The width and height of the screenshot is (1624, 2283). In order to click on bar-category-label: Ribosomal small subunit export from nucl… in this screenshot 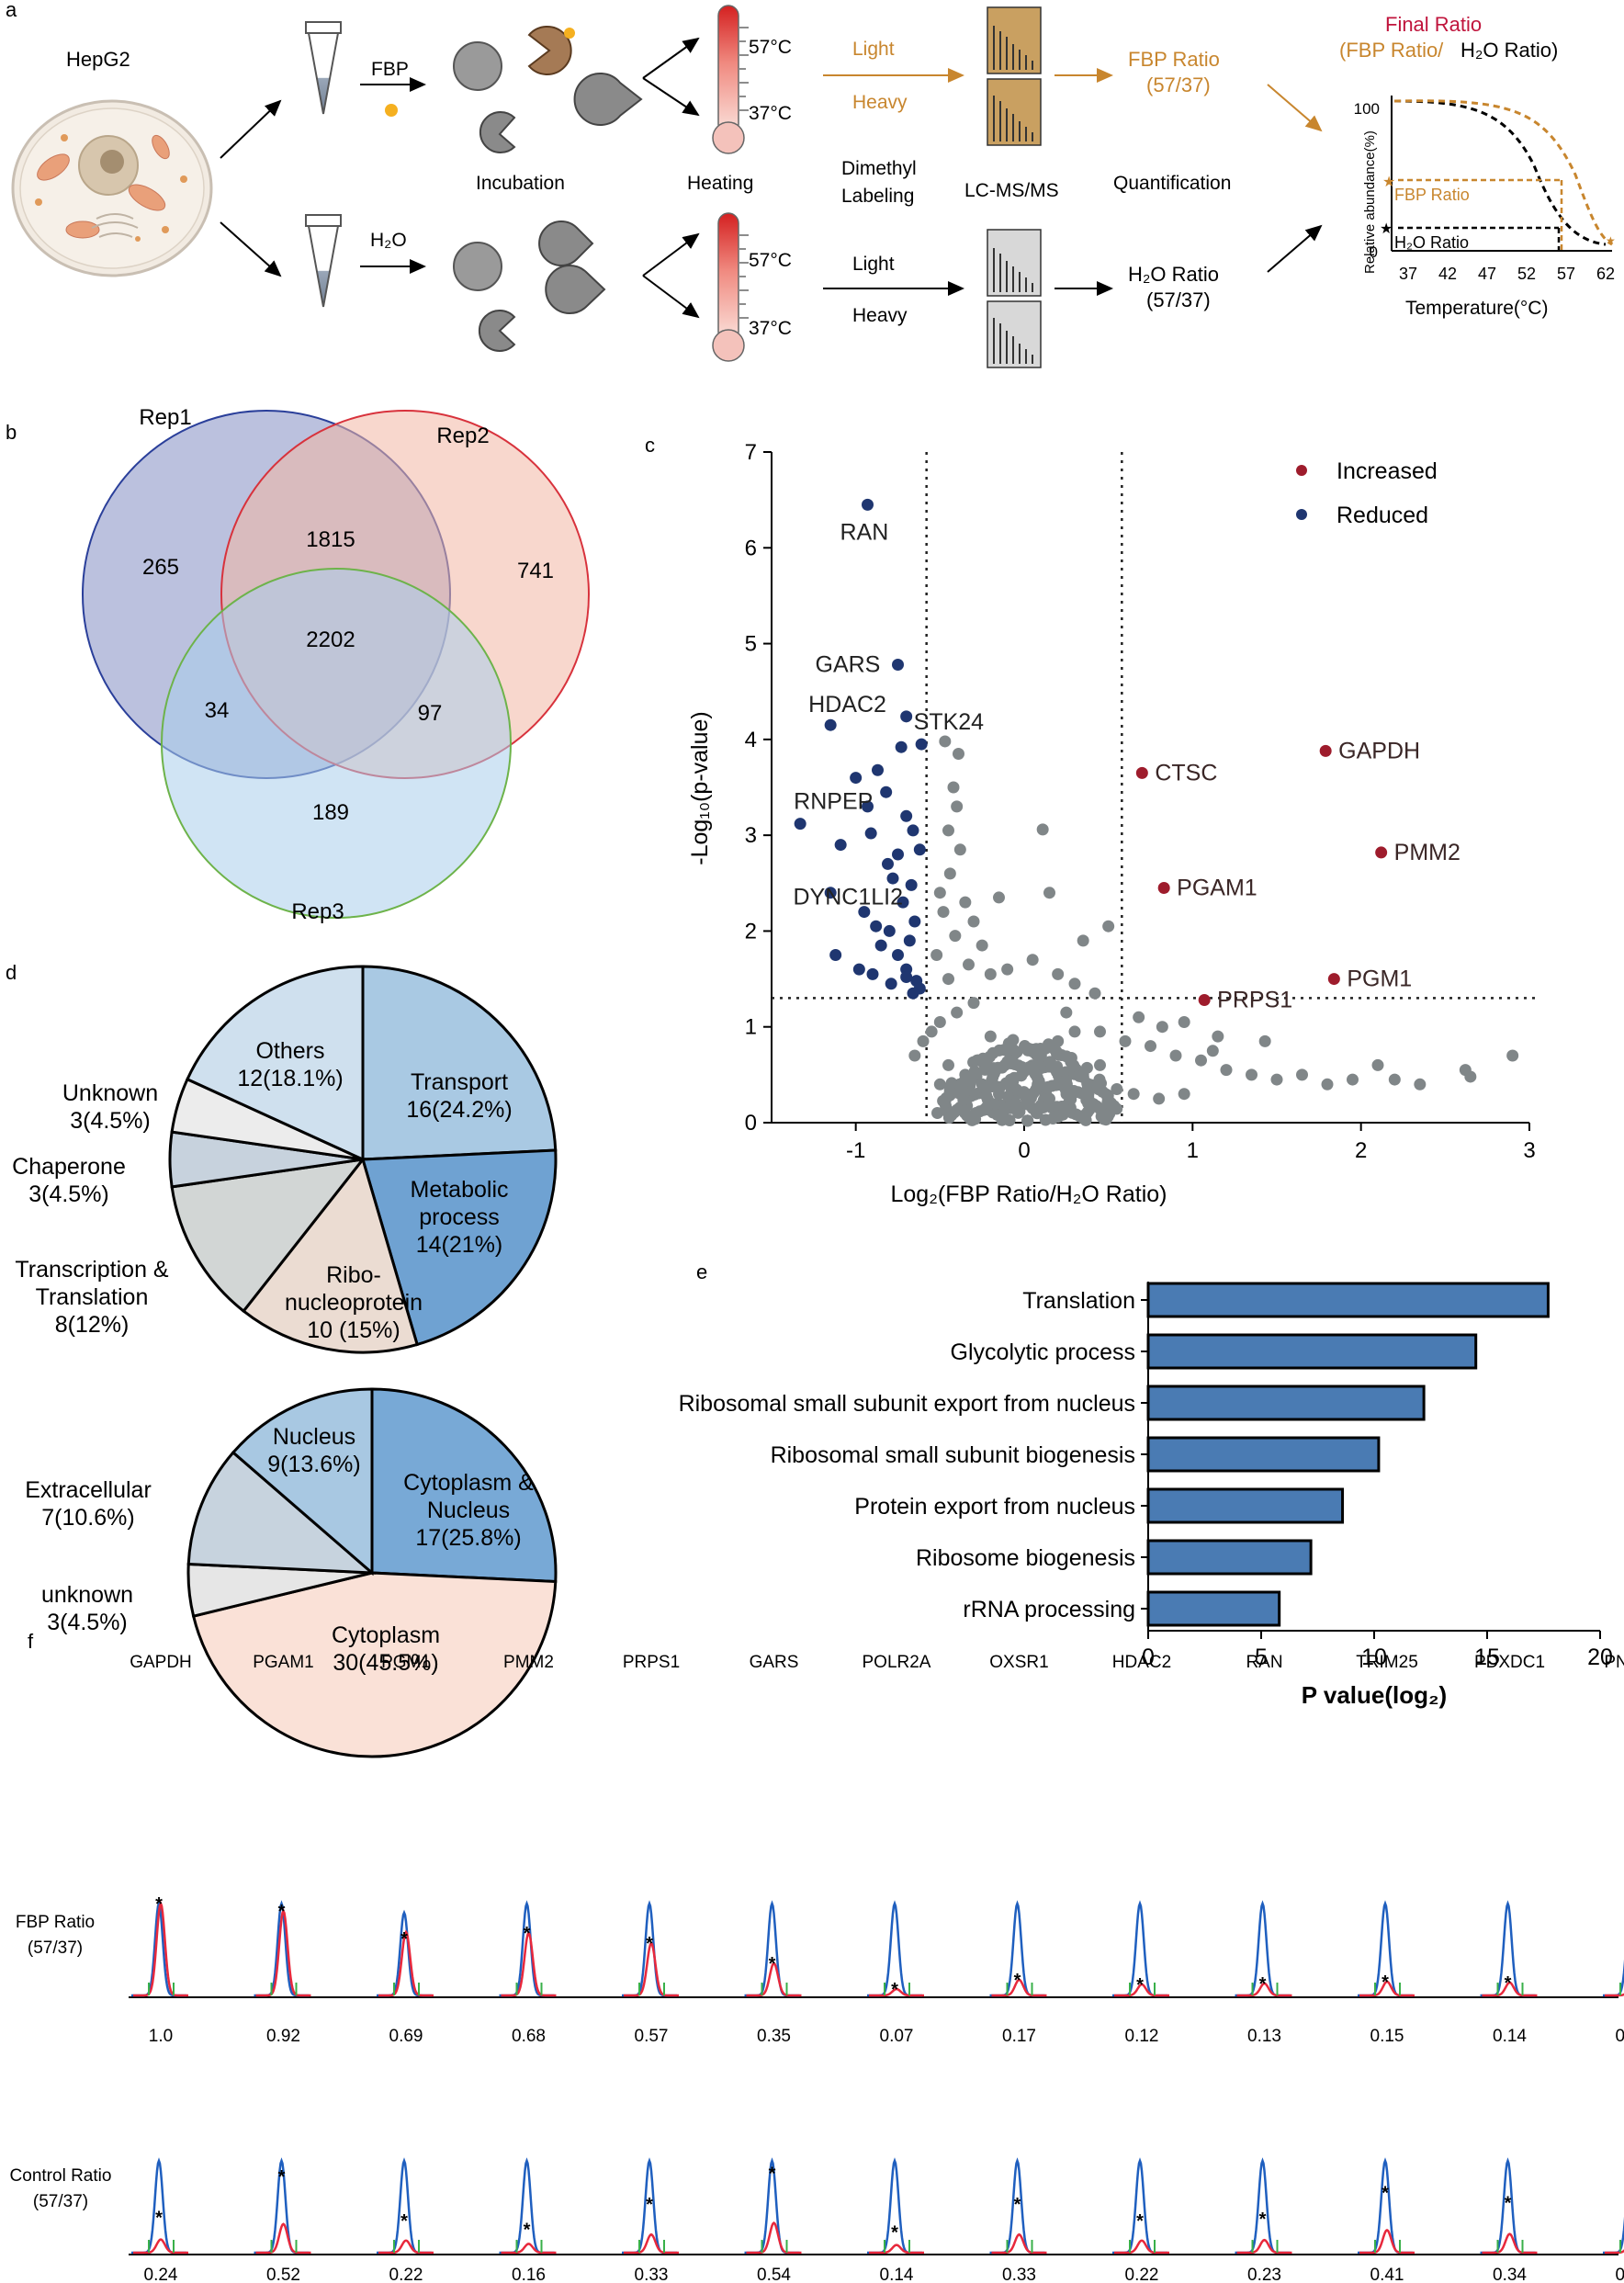, I will do `click(907, 1404)`.